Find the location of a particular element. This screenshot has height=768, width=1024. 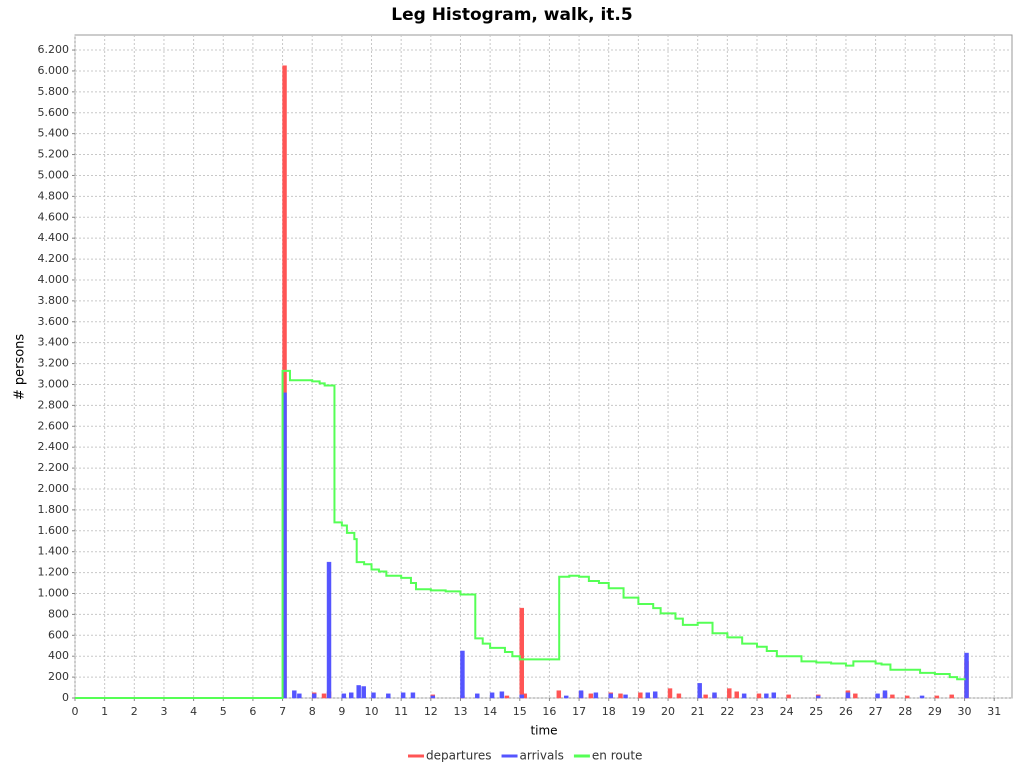

legend-label: en route is located at coordinates (617, 756).